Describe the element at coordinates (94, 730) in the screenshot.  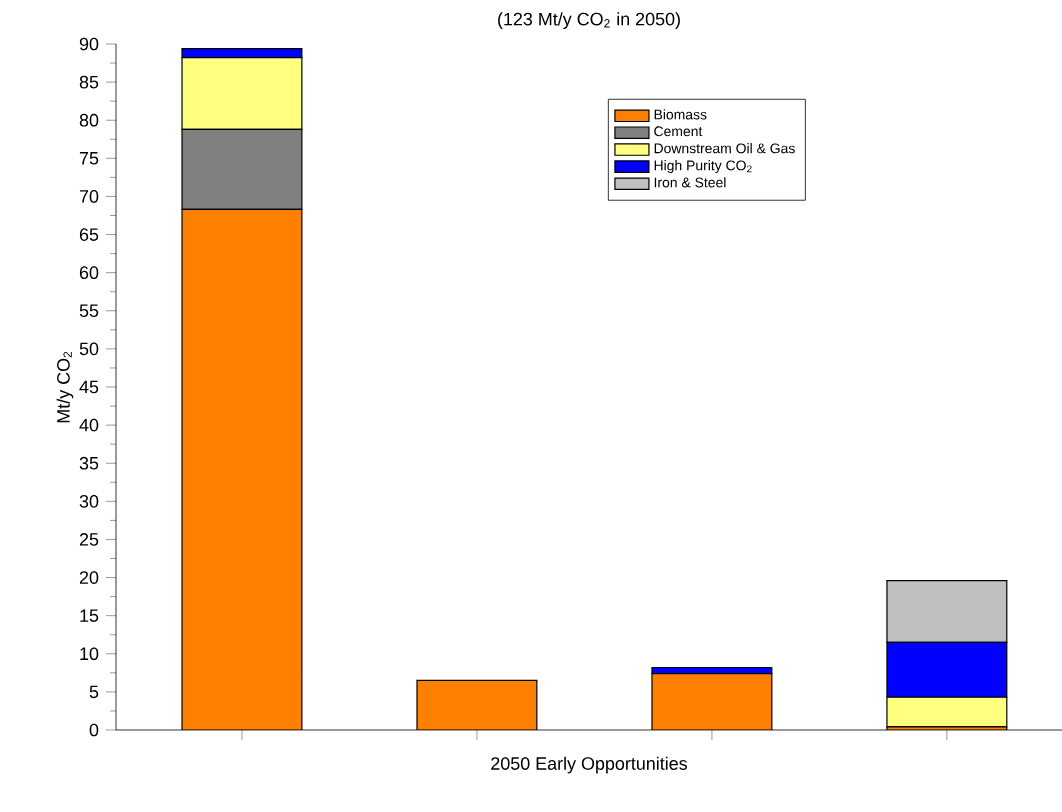
I see `y-tick-label: 0` at that location.